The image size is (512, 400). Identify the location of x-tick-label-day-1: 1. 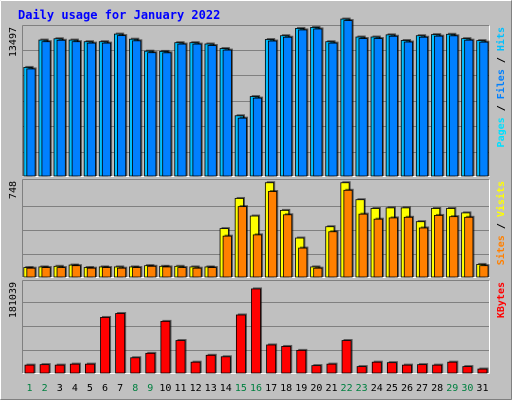
(30, 388).